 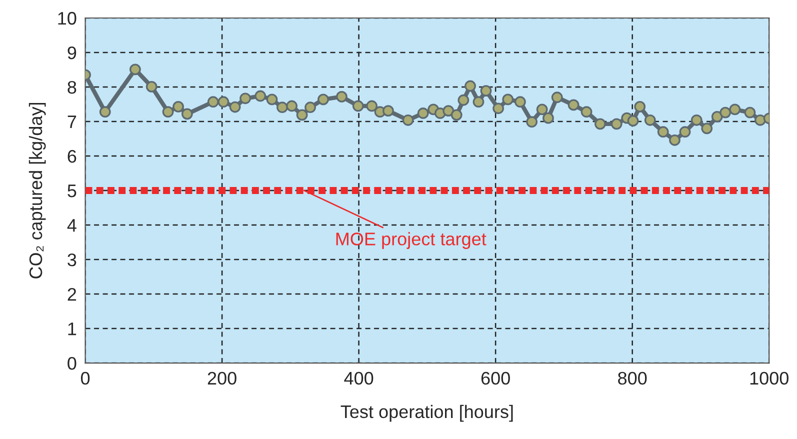 I want to click on y-tick-label: 8, so click(x=72, y=87).